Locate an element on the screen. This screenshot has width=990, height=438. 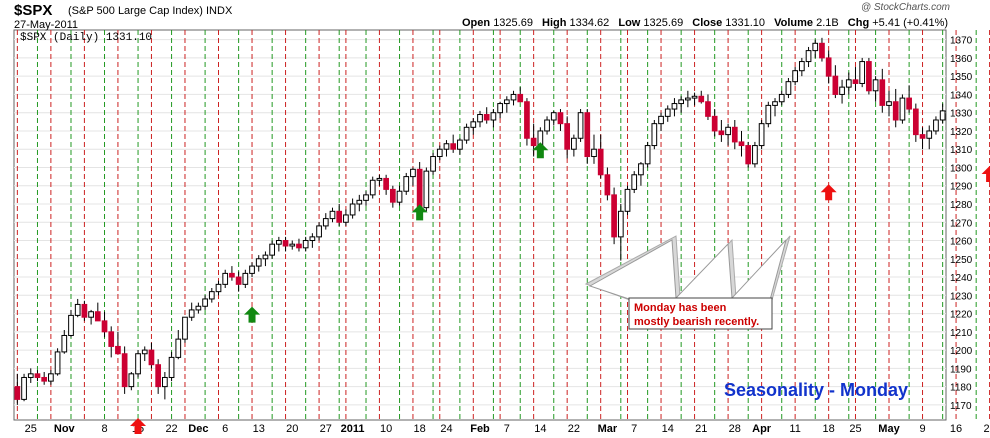
x-tick-11: 11 is located at coordinates (794, 429).